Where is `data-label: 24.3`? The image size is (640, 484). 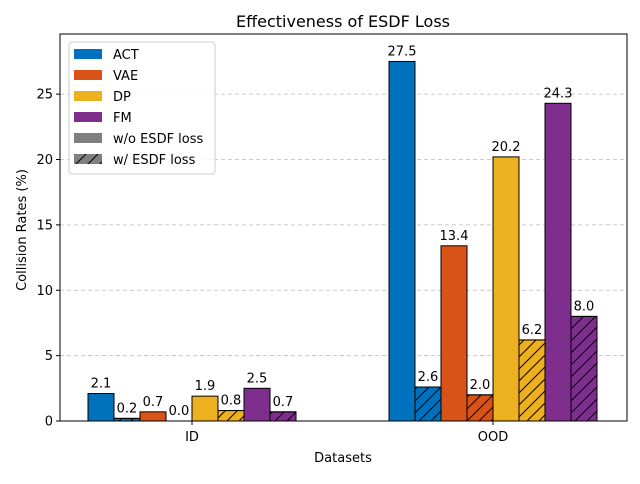 data-label: 24.3 is located at coordinates (558, 93).